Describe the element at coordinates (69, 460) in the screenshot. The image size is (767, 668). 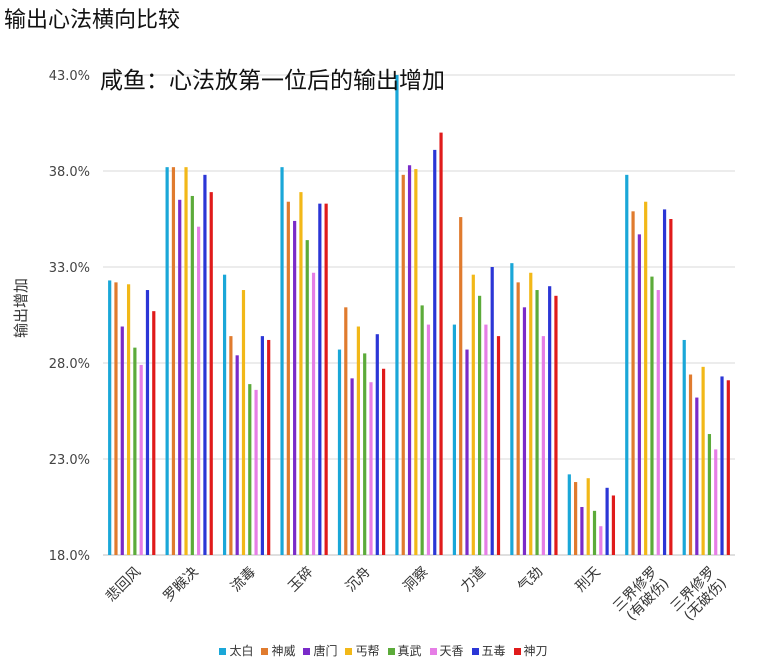
I see `y-tick-label: 23.0%` at that location.